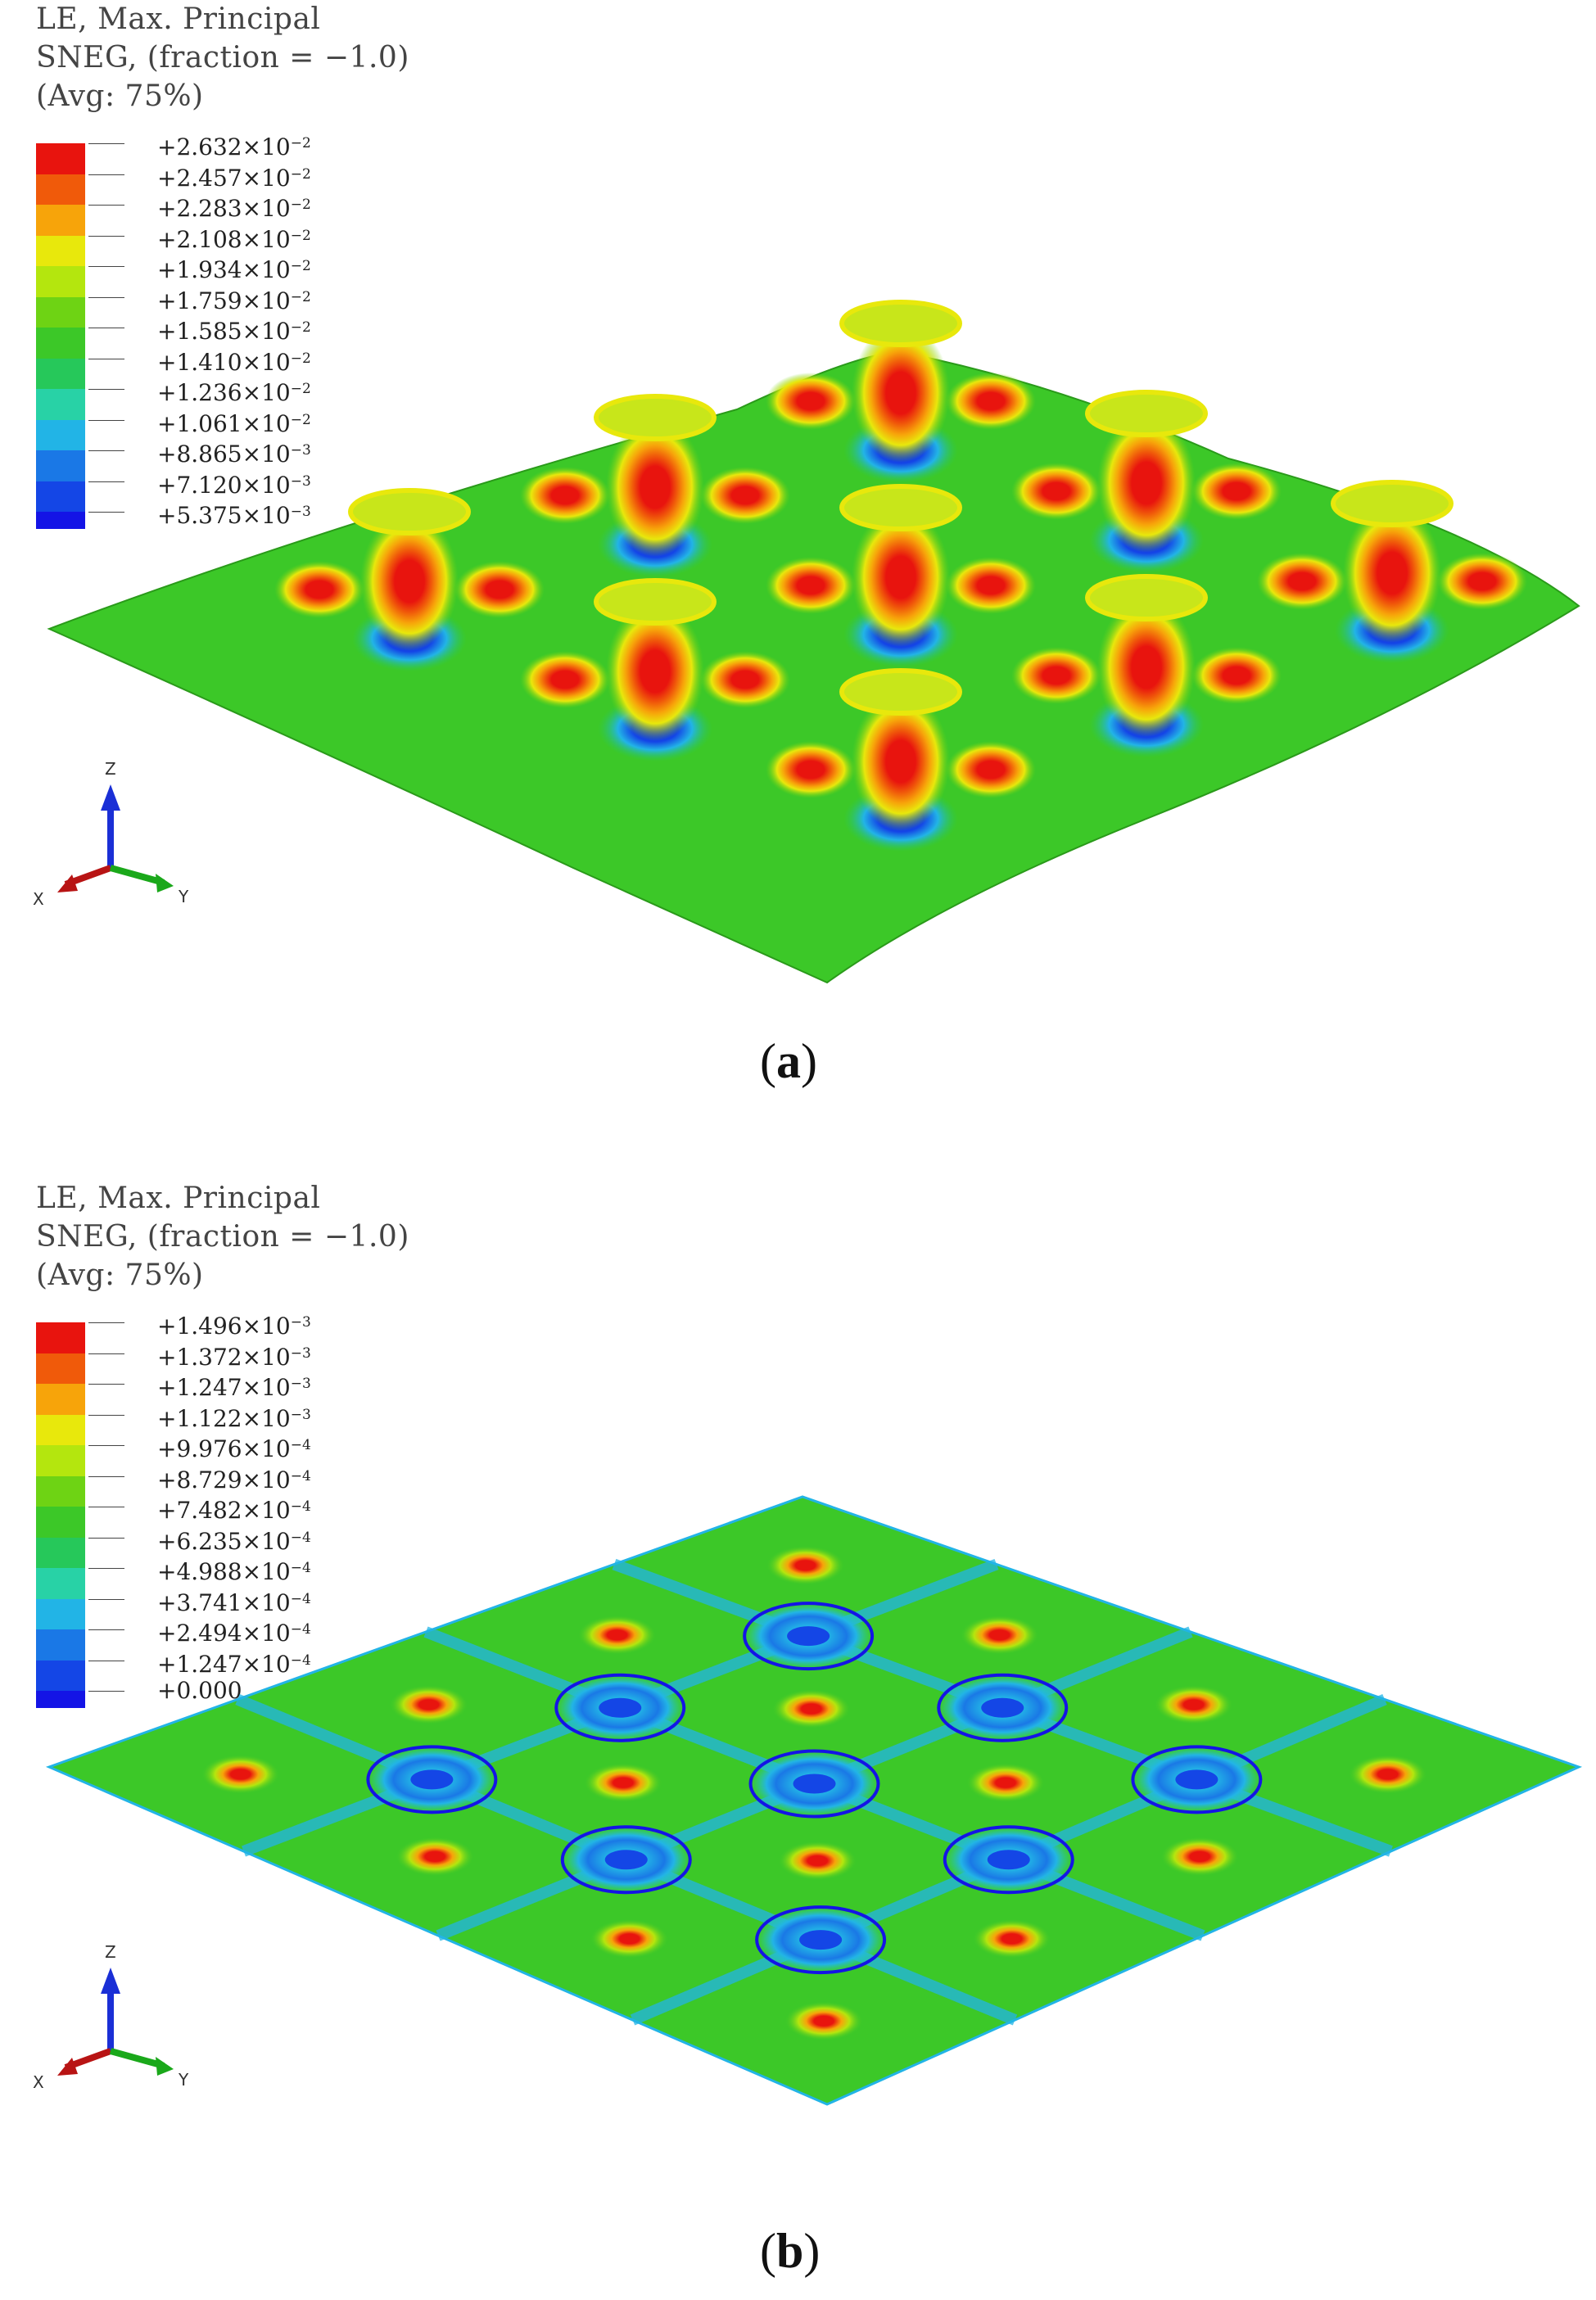 The width and height of the screenshot is (1596, 2300). Describe the element at coordinates (137, 2058) in the screenshot. I see `y-axis-arrow` at that location.